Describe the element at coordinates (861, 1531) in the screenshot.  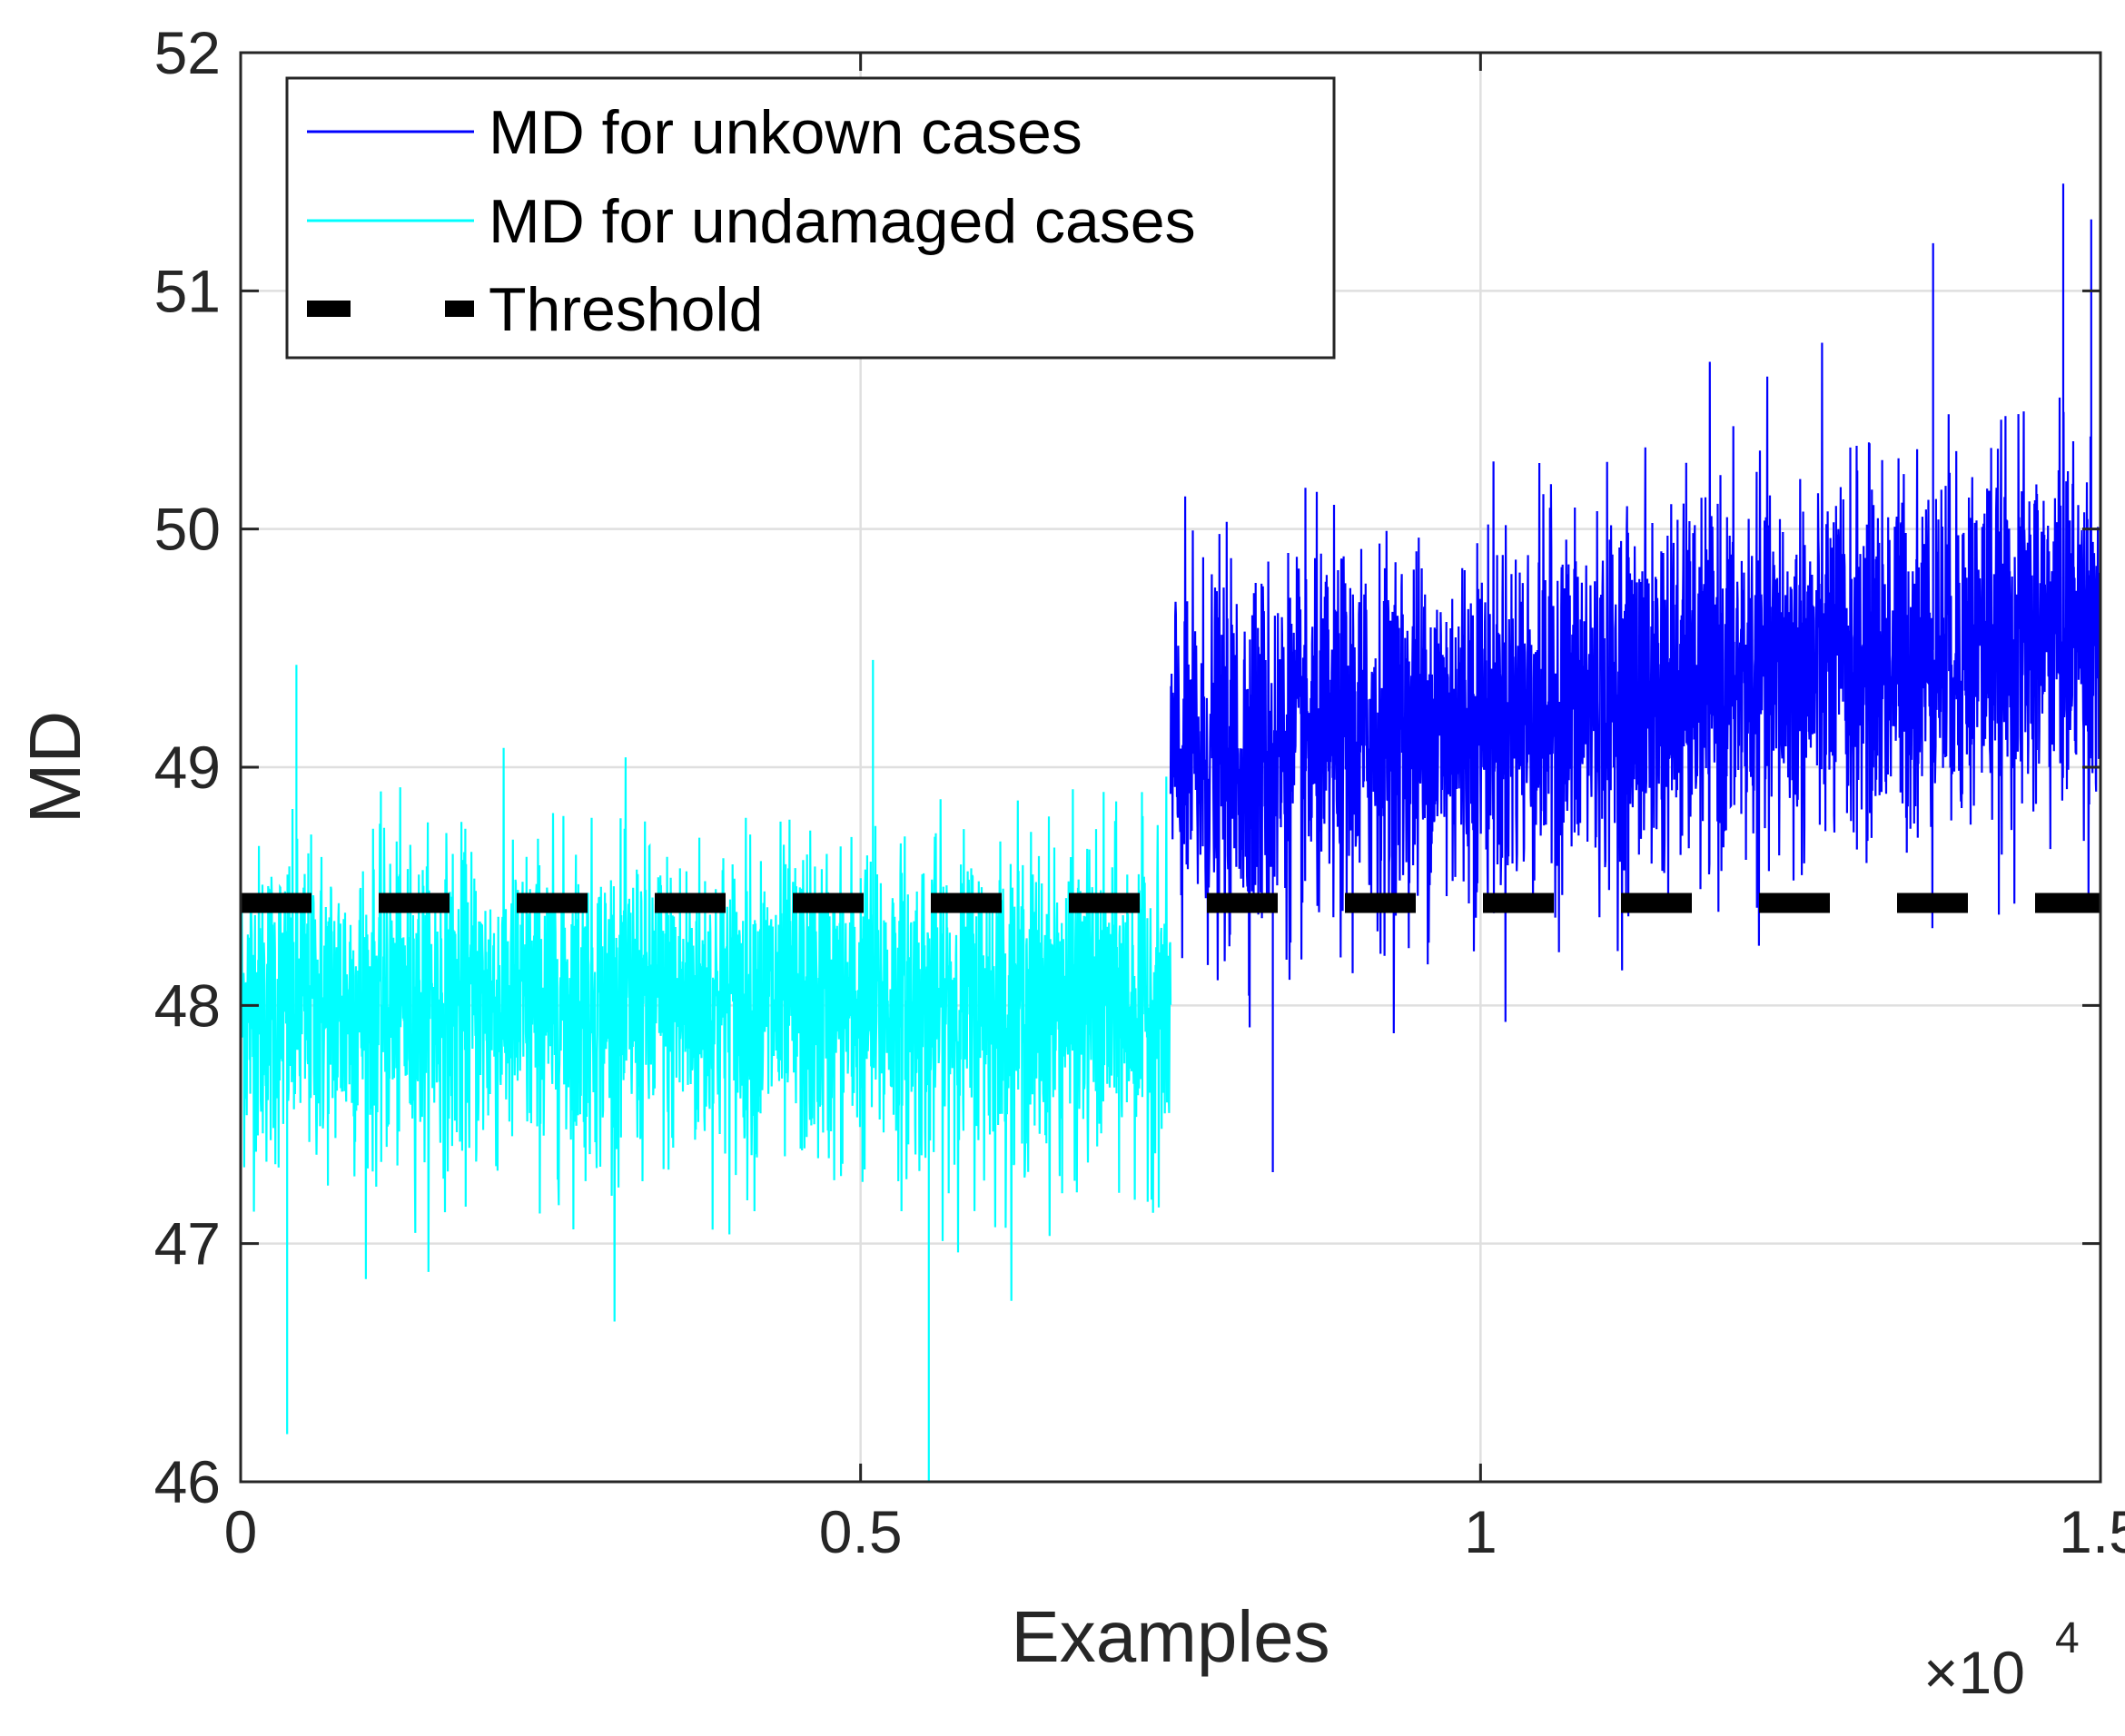
I see `x-tick-label: 0.5` at that location.